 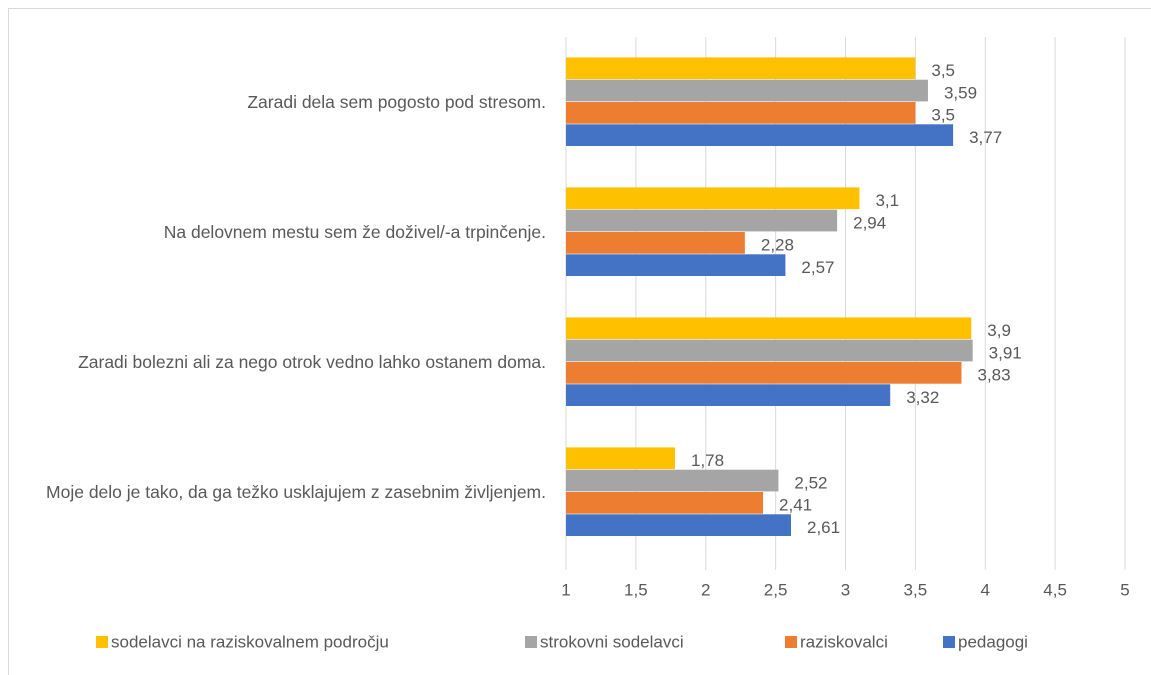 What do you see at coordinates (250, 641) in the screenshot?
I see `legend-label: sodelavci na raziskovalnem področju` at bounding box center [250, 641].